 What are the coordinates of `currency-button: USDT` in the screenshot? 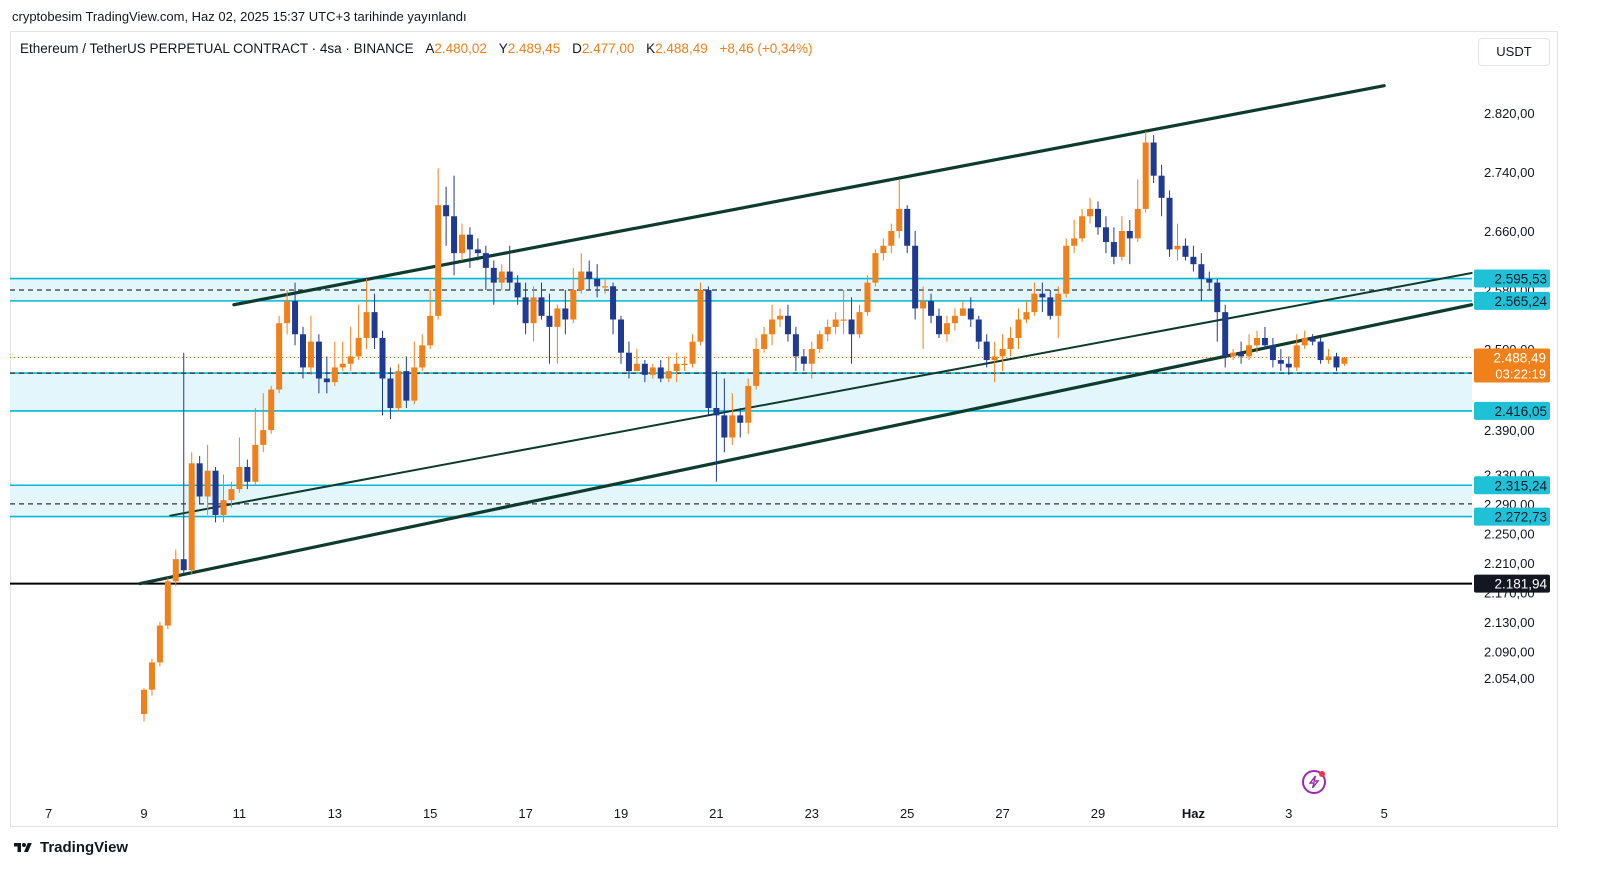 It's located at (1514, 52).